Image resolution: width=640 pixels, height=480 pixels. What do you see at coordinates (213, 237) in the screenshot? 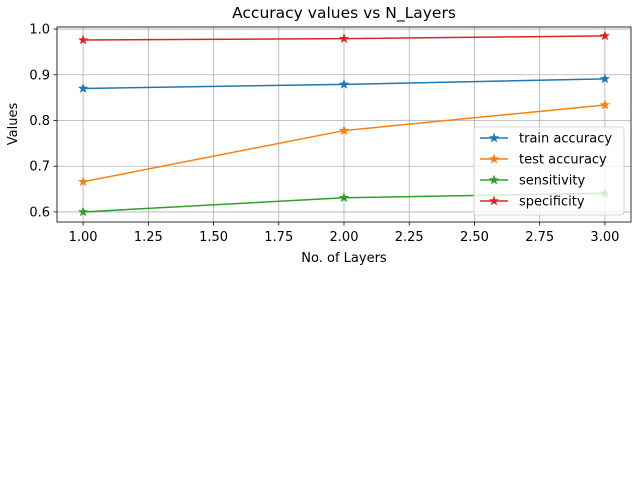
I see `x-tick-label: 1.50` at bounding box center [213, 237].